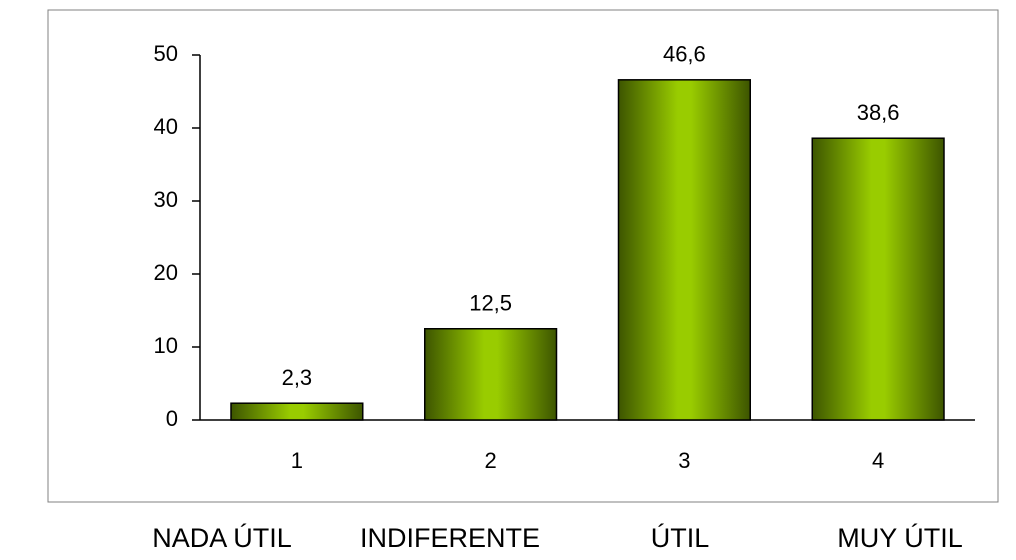 This screenshot has width=1016, height=560. What do you see at coordinates (166, 345) in the screenshot?
I see `y-tick-label: 10` at bounding box center [166, 345].